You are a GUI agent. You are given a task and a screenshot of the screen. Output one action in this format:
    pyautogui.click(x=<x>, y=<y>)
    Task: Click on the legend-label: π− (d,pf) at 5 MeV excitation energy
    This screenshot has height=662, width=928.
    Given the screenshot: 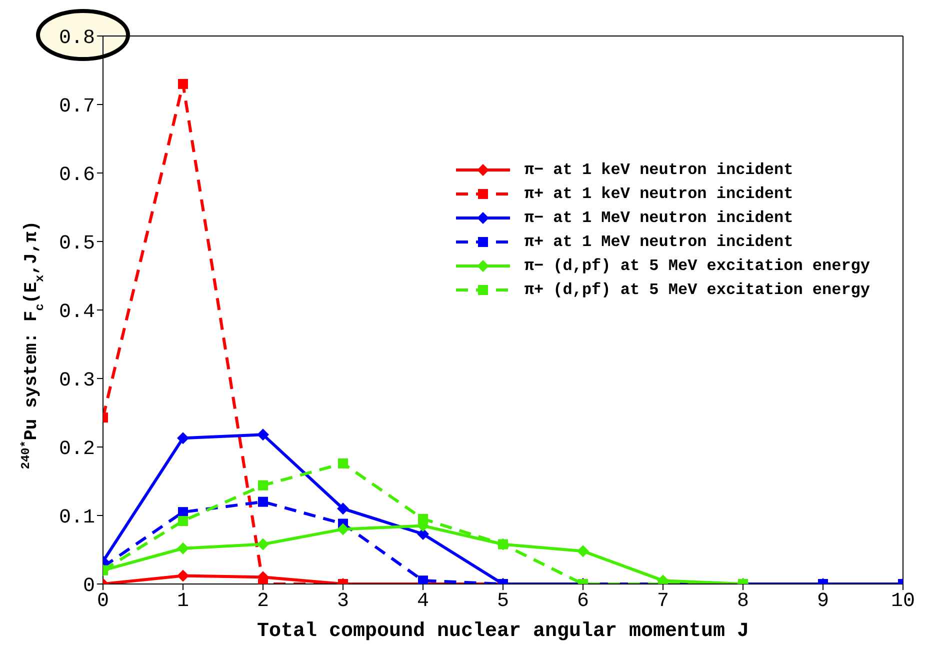 What is the action you would take?
    pyautogui.click(x=697, y=266)
    